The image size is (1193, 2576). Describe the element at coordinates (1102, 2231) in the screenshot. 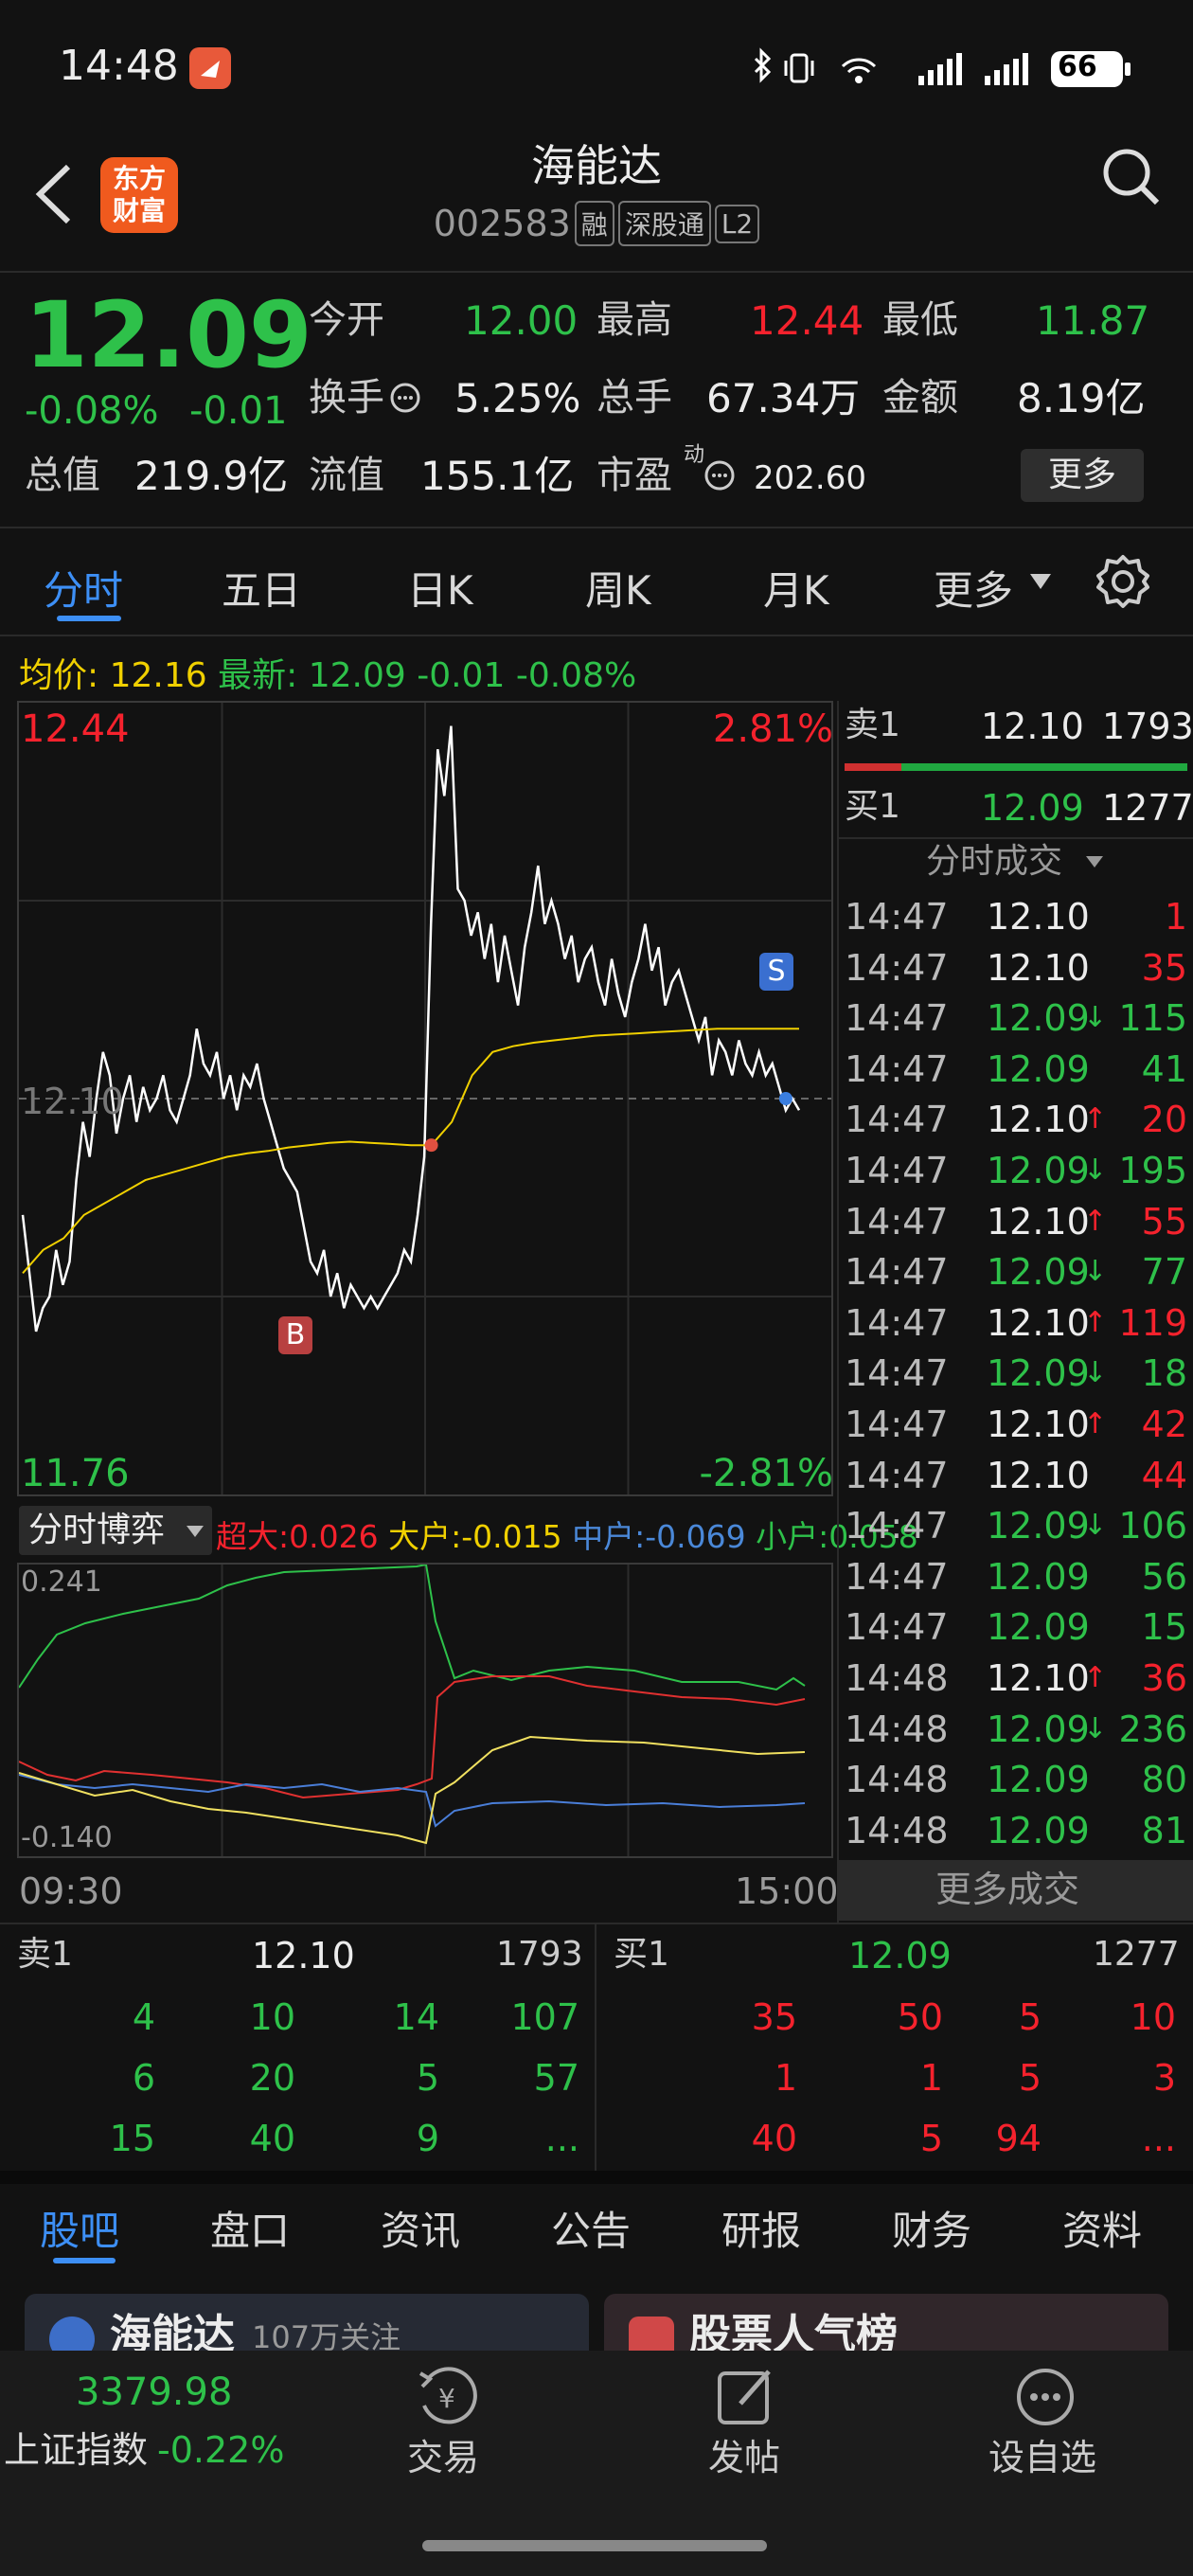

I see `tab-profile: 资料` at that location.